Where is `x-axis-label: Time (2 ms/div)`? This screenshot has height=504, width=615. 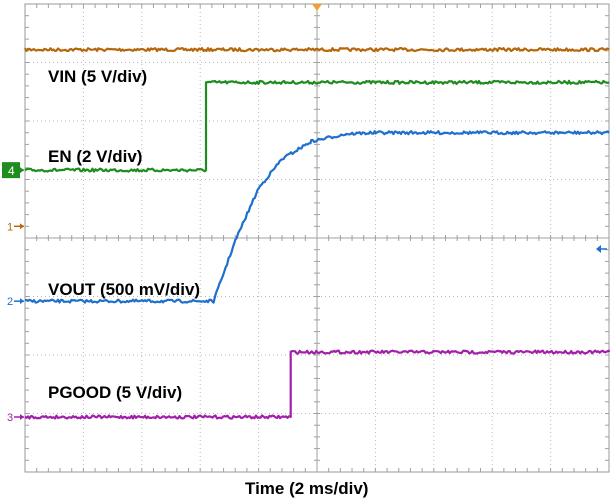 x-axis-label: Time (2 ms/div) is located at coordinates (306, 488).